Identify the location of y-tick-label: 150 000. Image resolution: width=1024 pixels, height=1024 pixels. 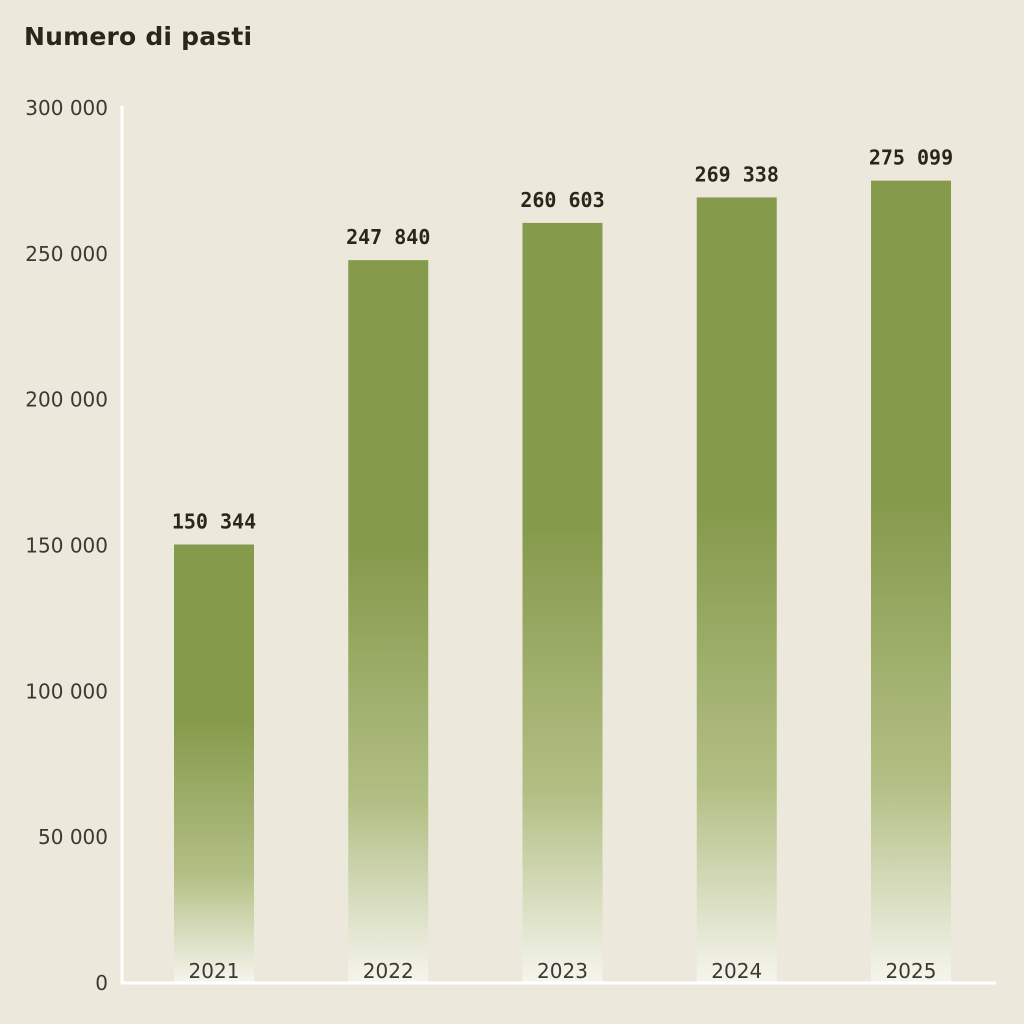
(66, 546).